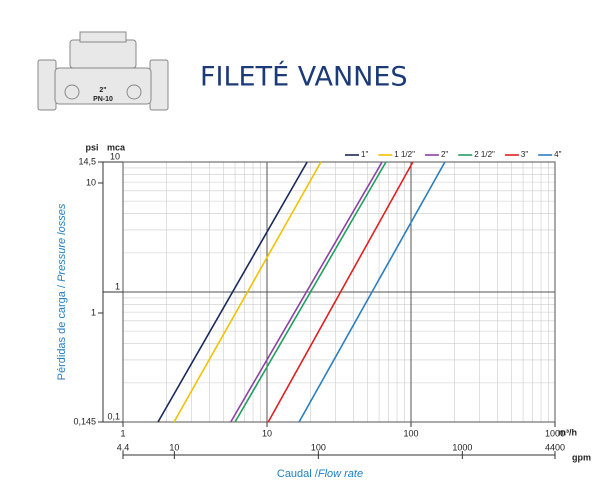 The width and height of the screenshot is (615, 499). I want to click on y-tick-label: 10, so click(115, 156).